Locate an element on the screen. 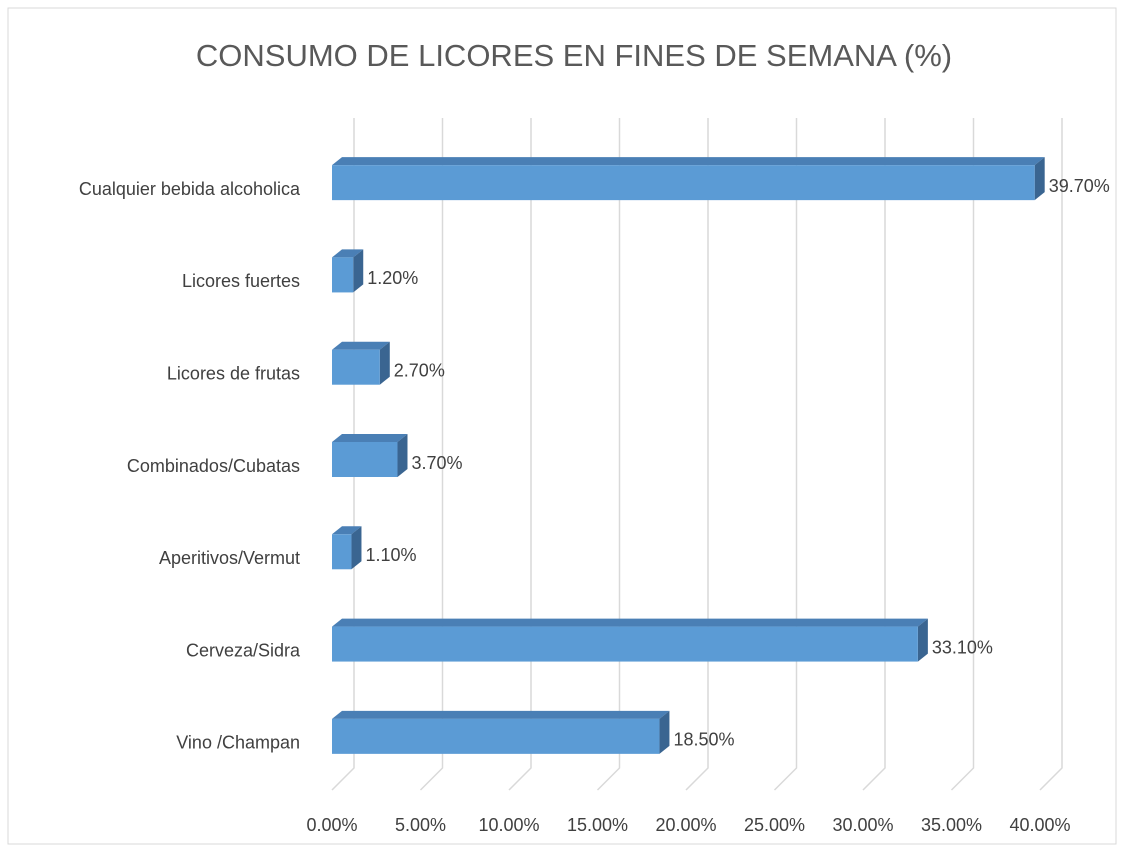 The height and width of the screenshot is (853, 1124). y-tick-label: Combinados/Cubatas is located at coordinates (213, 466).